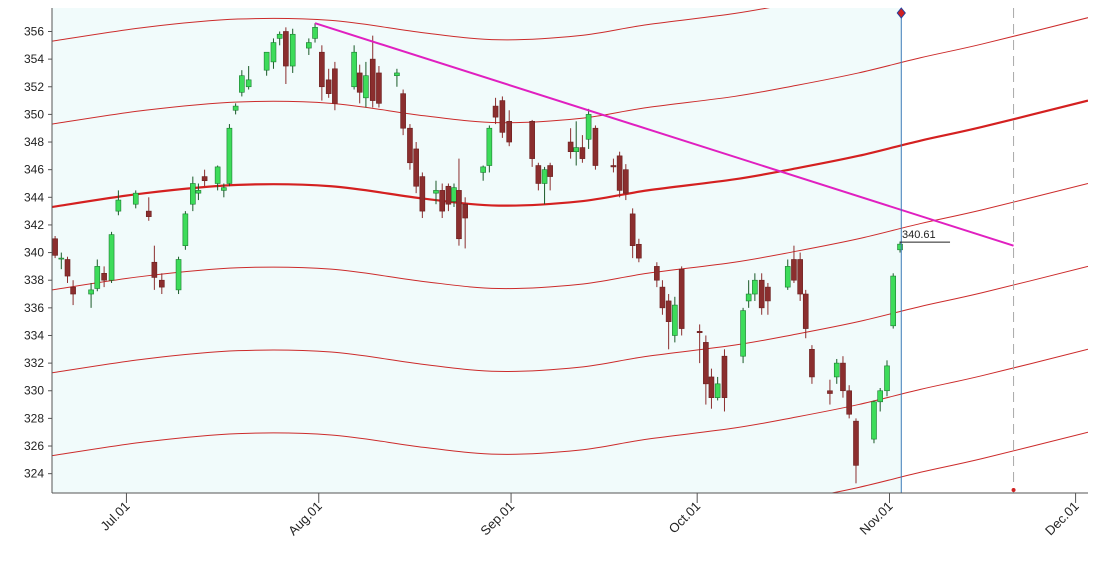 The image size is (1109, 571). Describe the element at coordinates (34, 225) in the screenshot. I see `y-tick-label: 342` at that location.